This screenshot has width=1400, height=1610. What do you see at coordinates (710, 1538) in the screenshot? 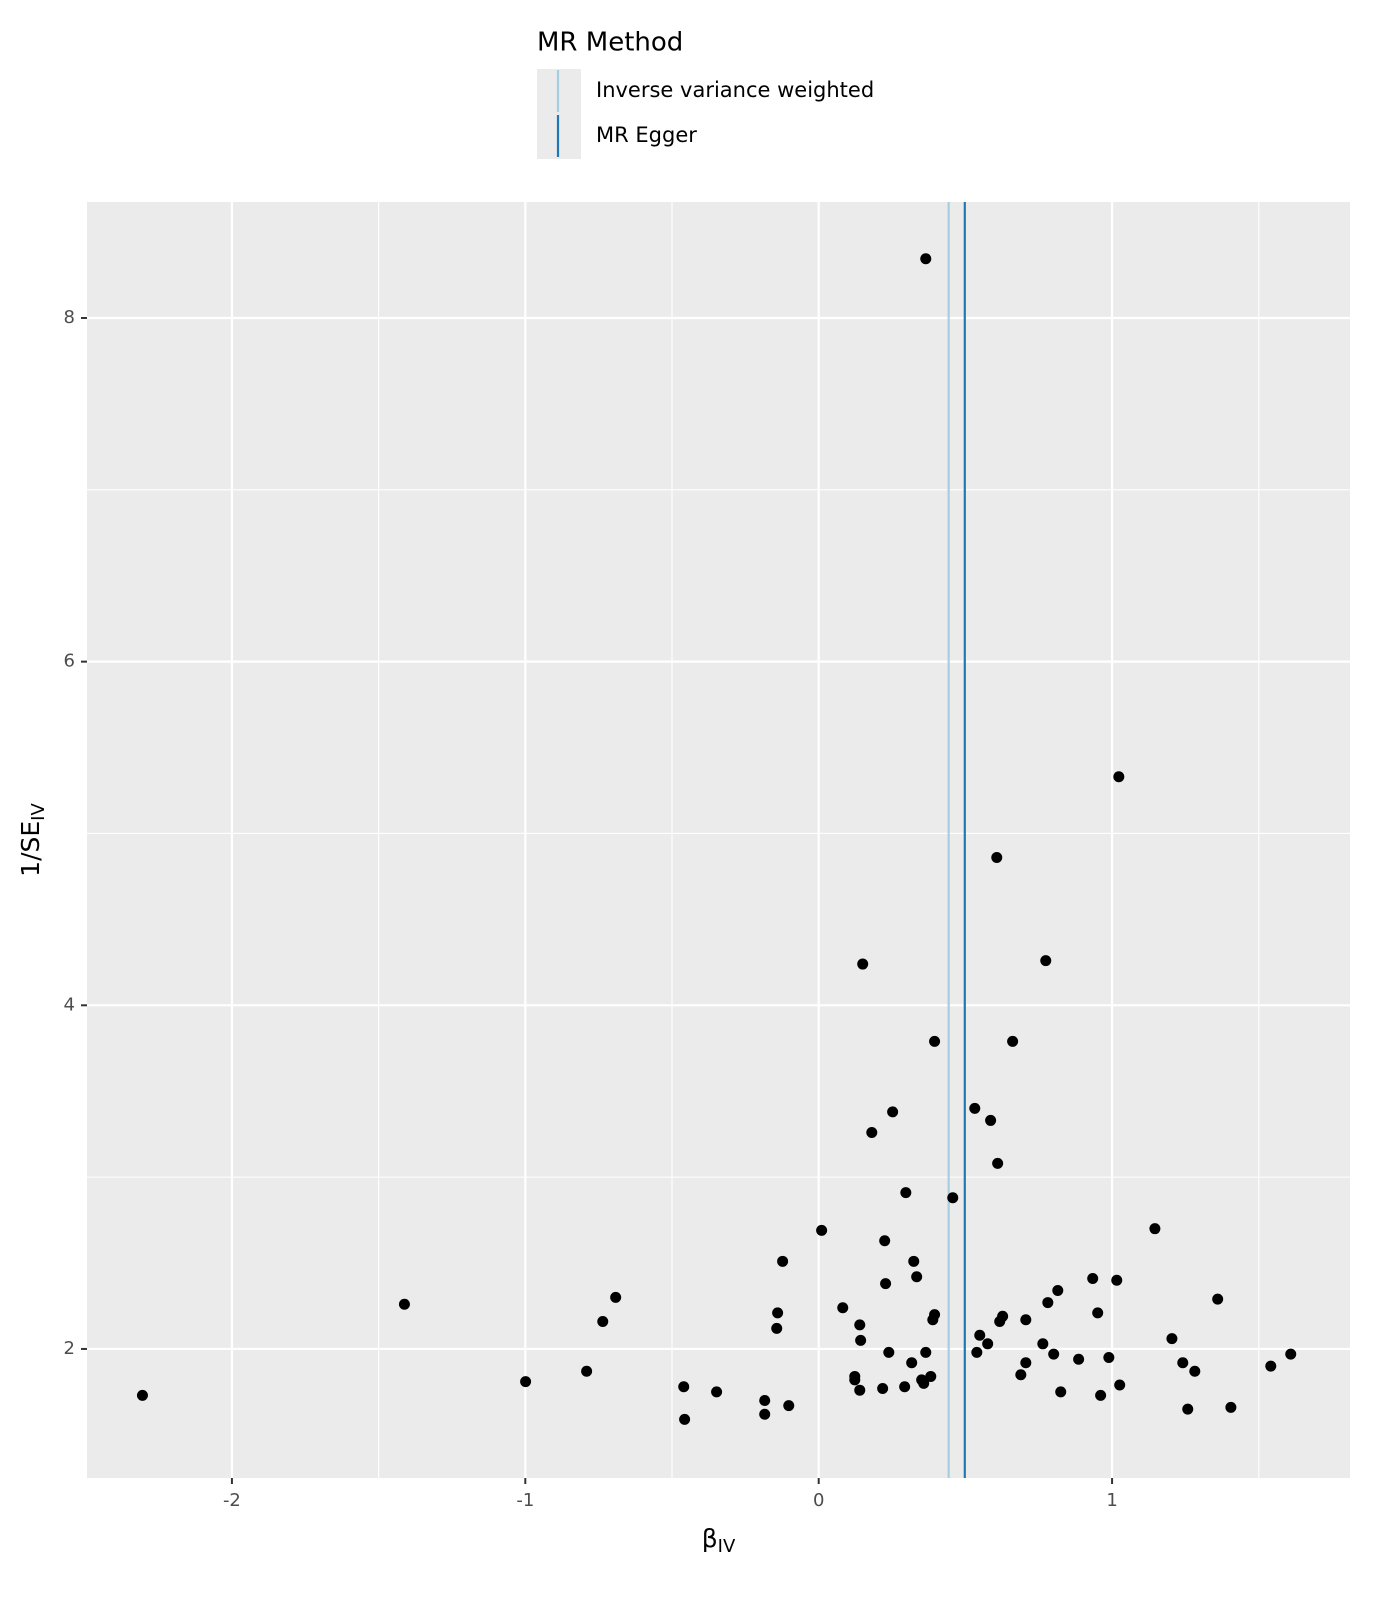
I see `axis-label-text: β` at bounding box center [710, 1538].